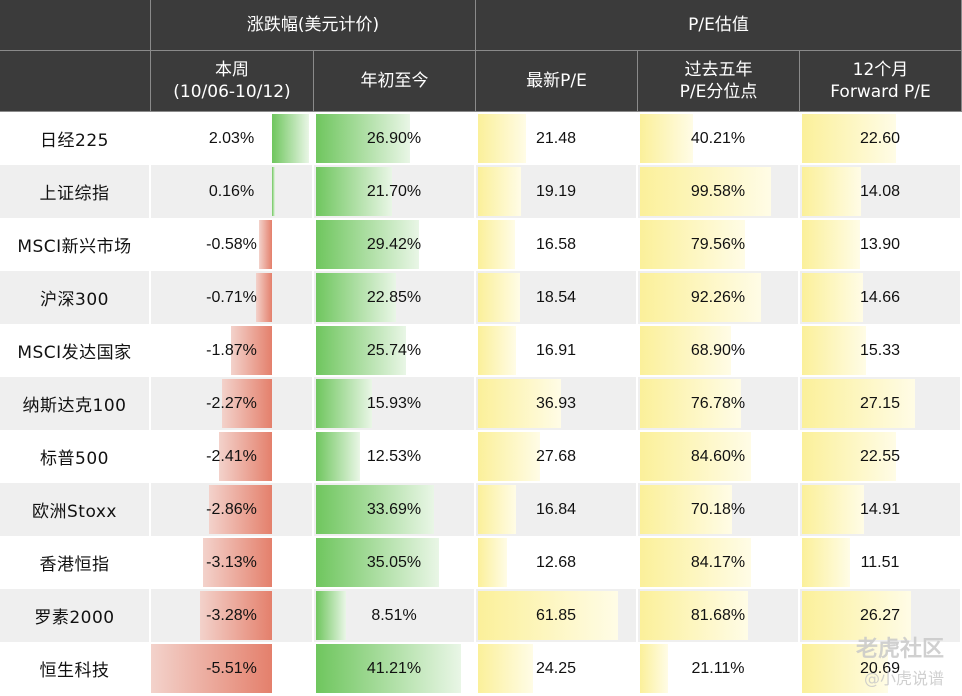 This screenshot has height=696, width=962. Describe the element at coordinates (557, 81) in the screenshot. I see `header-latest-pe: 最新P/E` at that location.